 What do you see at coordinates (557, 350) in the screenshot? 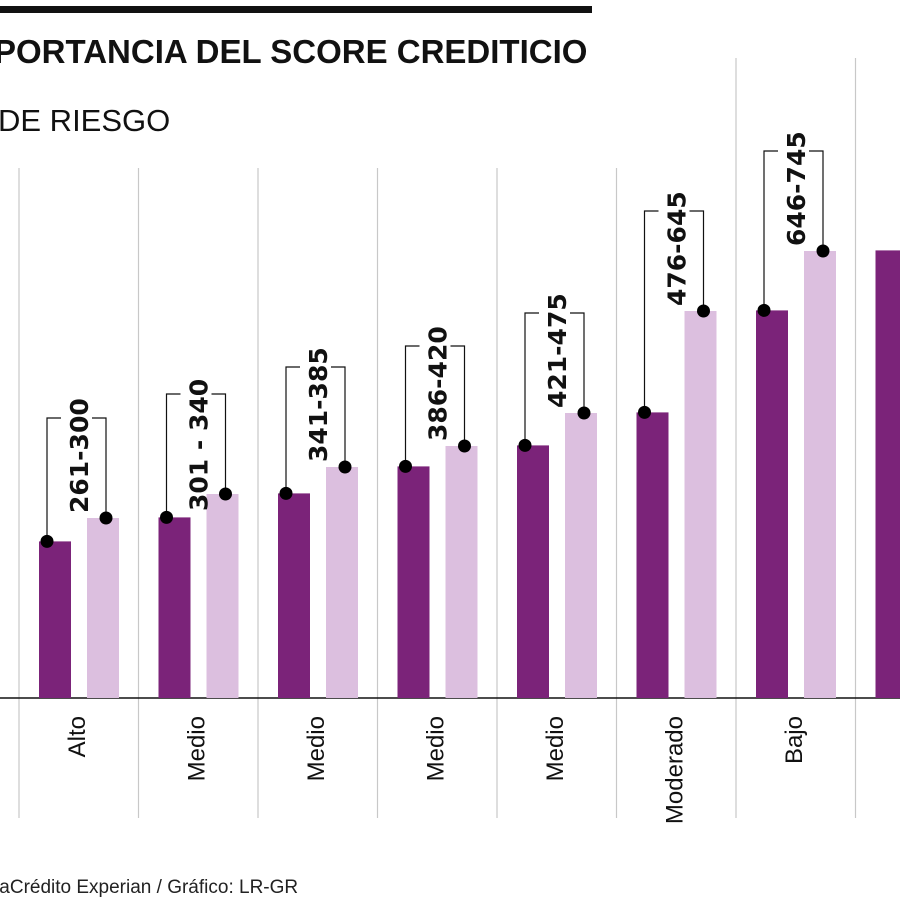
I see `range-label: 421-475` at bounding box center [557, 350].